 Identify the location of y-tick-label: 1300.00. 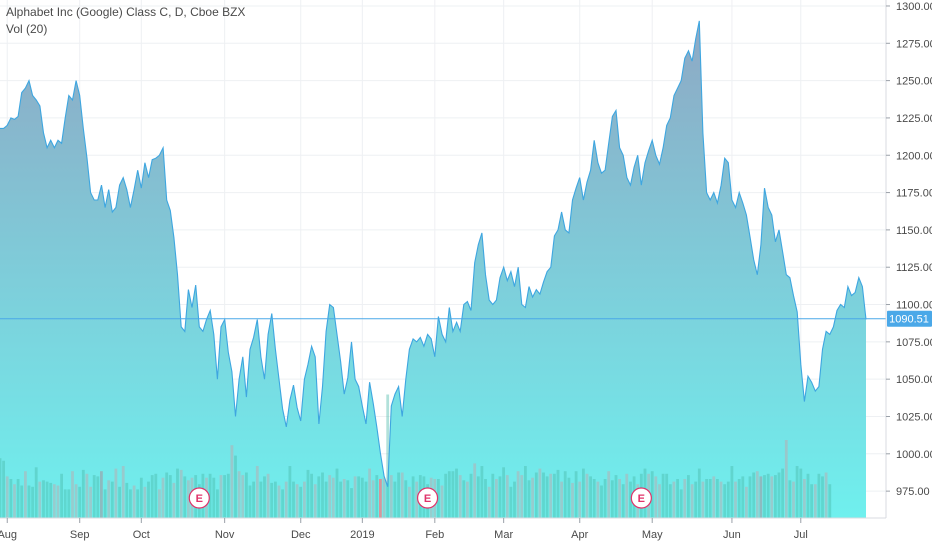
(914, 7).